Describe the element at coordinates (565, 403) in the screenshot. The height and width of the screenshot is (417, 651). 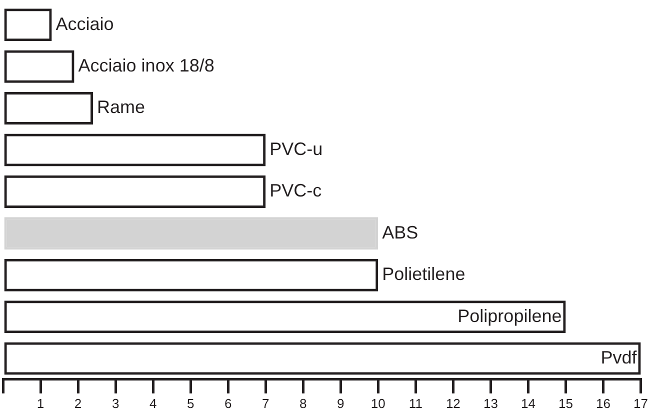
I see `x-tick-label: 15` at that location.